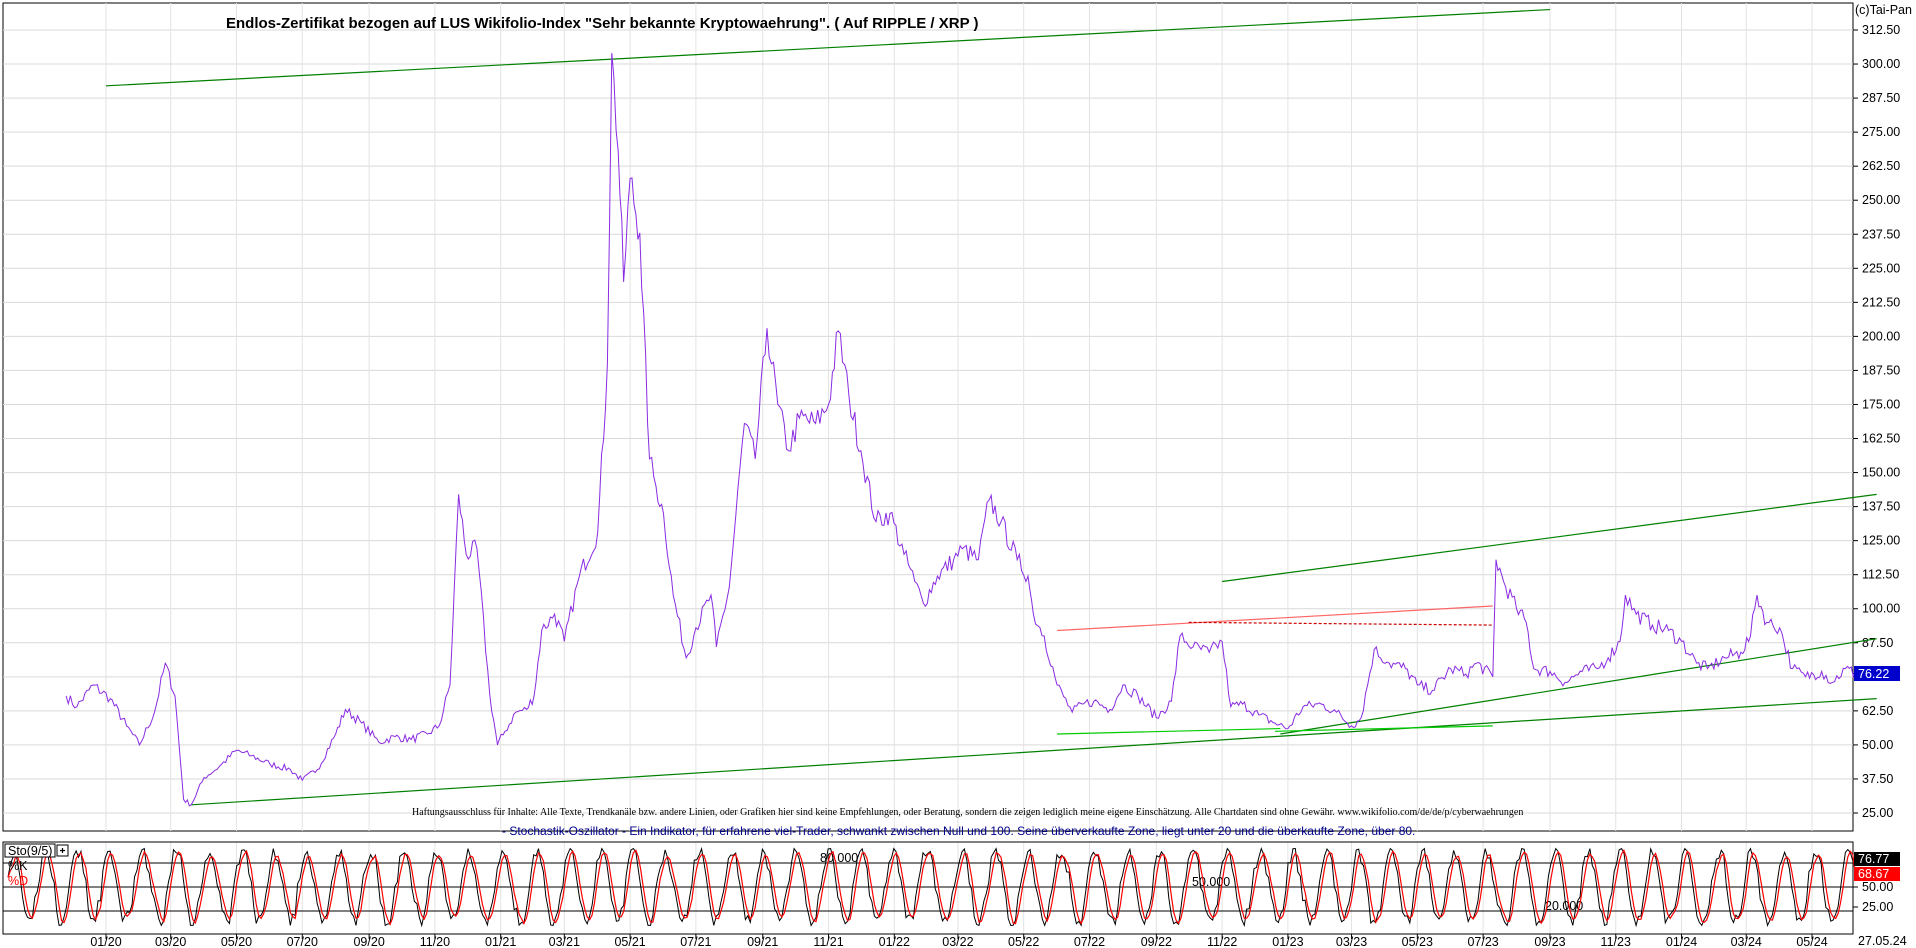 This screenshot has width=1916, height=948. I want to click on osc-tick-label: 25.00, so click(1877, 907).